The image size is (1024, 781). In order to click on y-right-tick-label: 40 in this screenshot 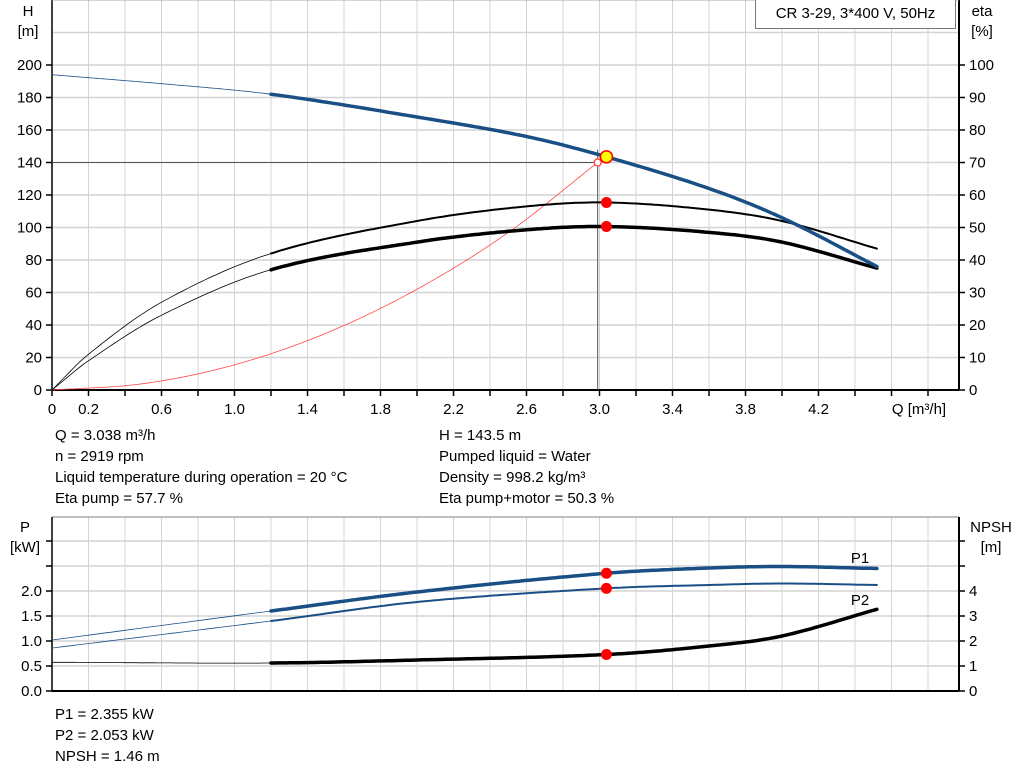, I will do `click(977, 260)`.